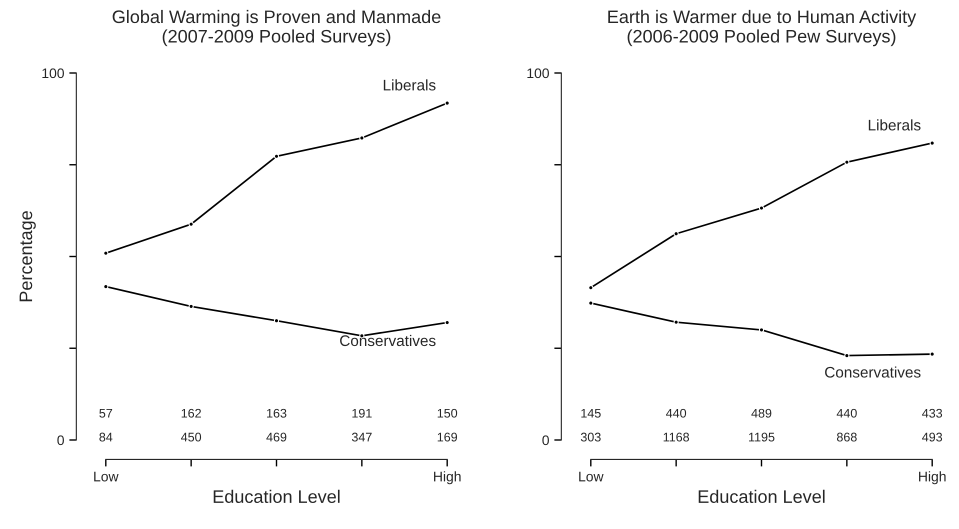 The height and width of the screenshot is (529, 959). Describe the element at coordinates (191, 437) in the screenshot. I see `annotation: 450` at that location.